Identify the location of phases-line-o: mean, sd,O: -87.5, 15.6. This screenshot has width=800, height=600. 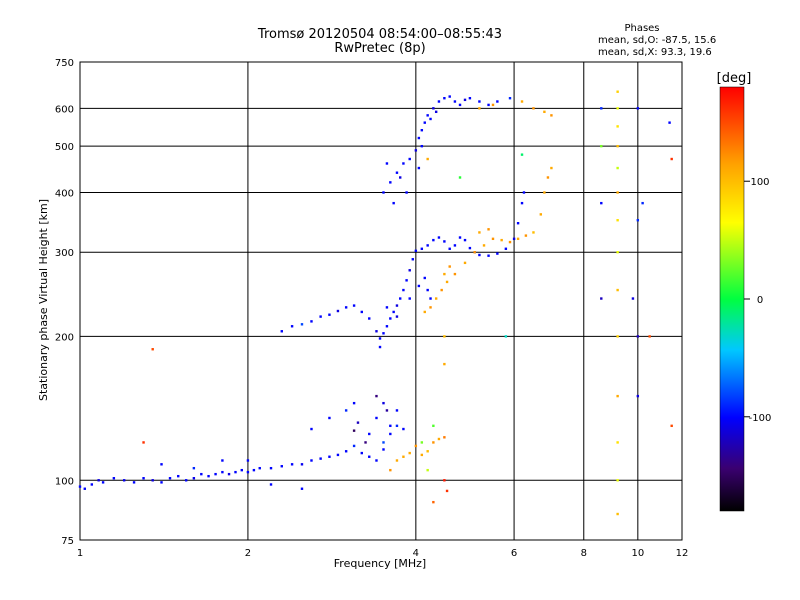
(657, 40).